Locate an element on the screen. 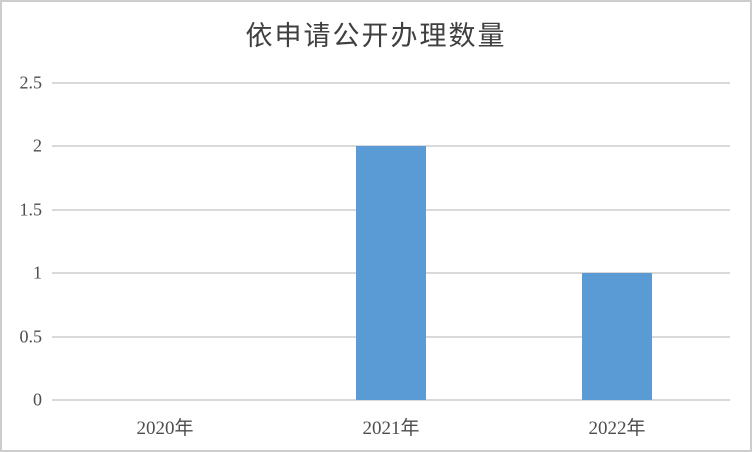  chart-title: 依申请公开办理数量 is located at coordinates (376, 36).